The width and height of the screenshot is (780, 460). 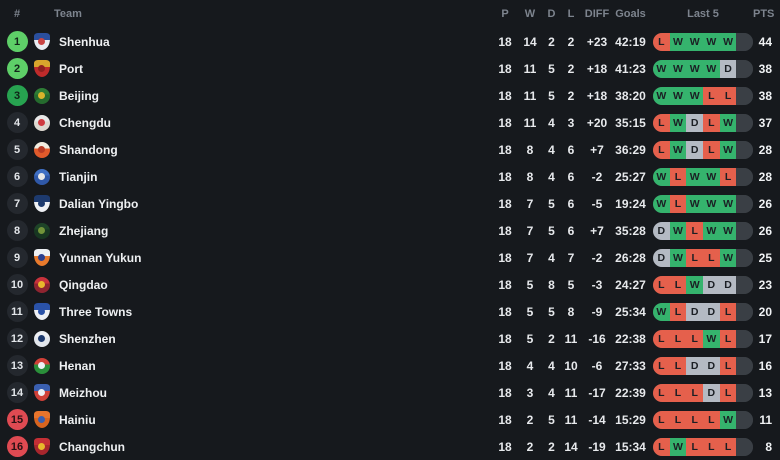 I want to click on stat-goal-diff: +20, so click(x=597, y=122).